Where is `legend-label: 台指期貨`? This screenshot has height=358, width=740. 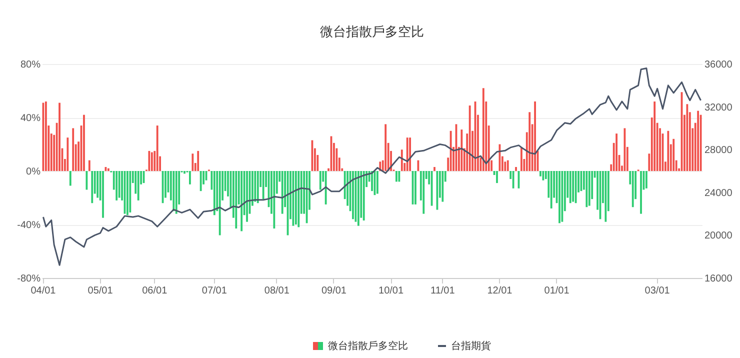 legend-label: 台指期貨 is located at coordinates (471, 346).